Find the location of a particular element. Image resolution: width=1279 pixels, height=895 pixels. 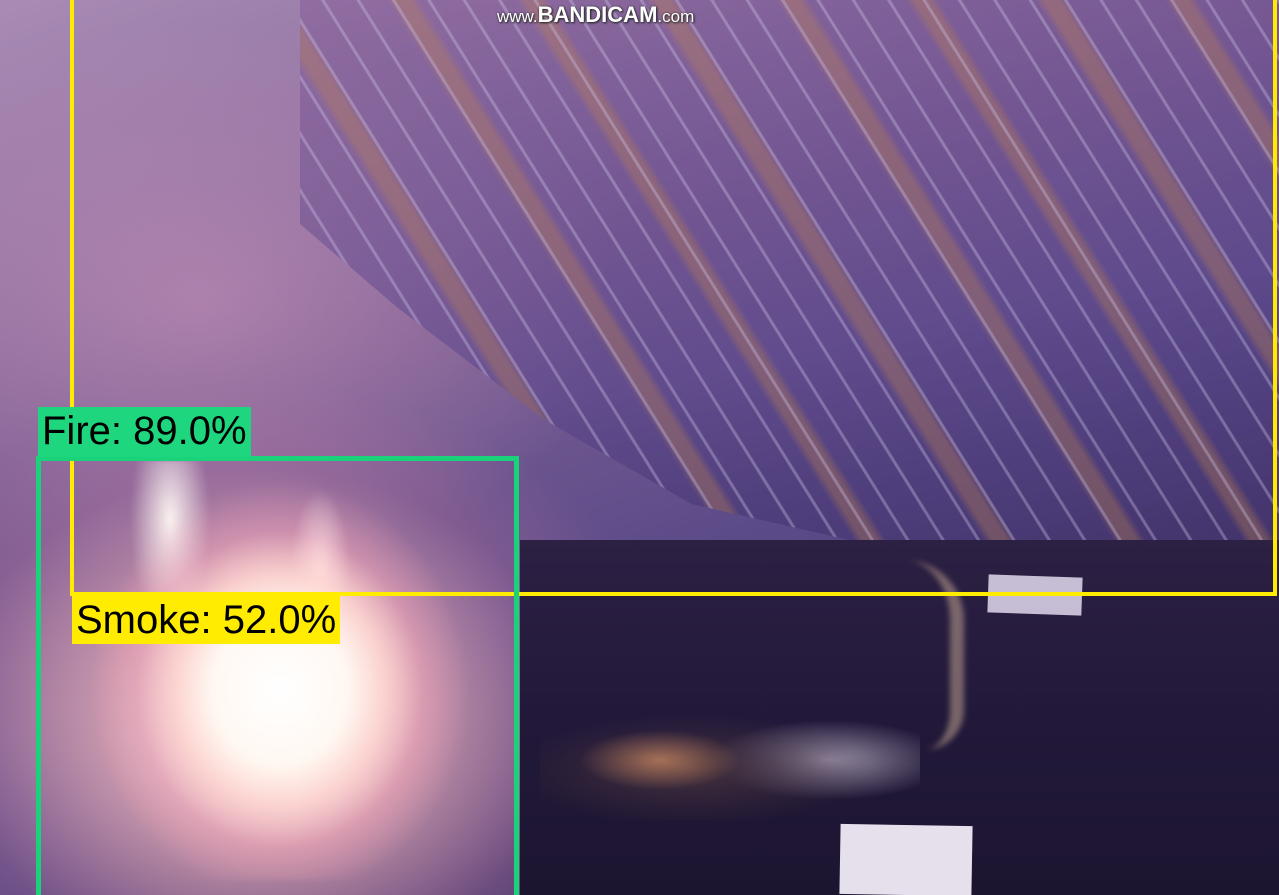

bandicam-watermark: www.BANDICAM.com is located at coordinates (595, 15).